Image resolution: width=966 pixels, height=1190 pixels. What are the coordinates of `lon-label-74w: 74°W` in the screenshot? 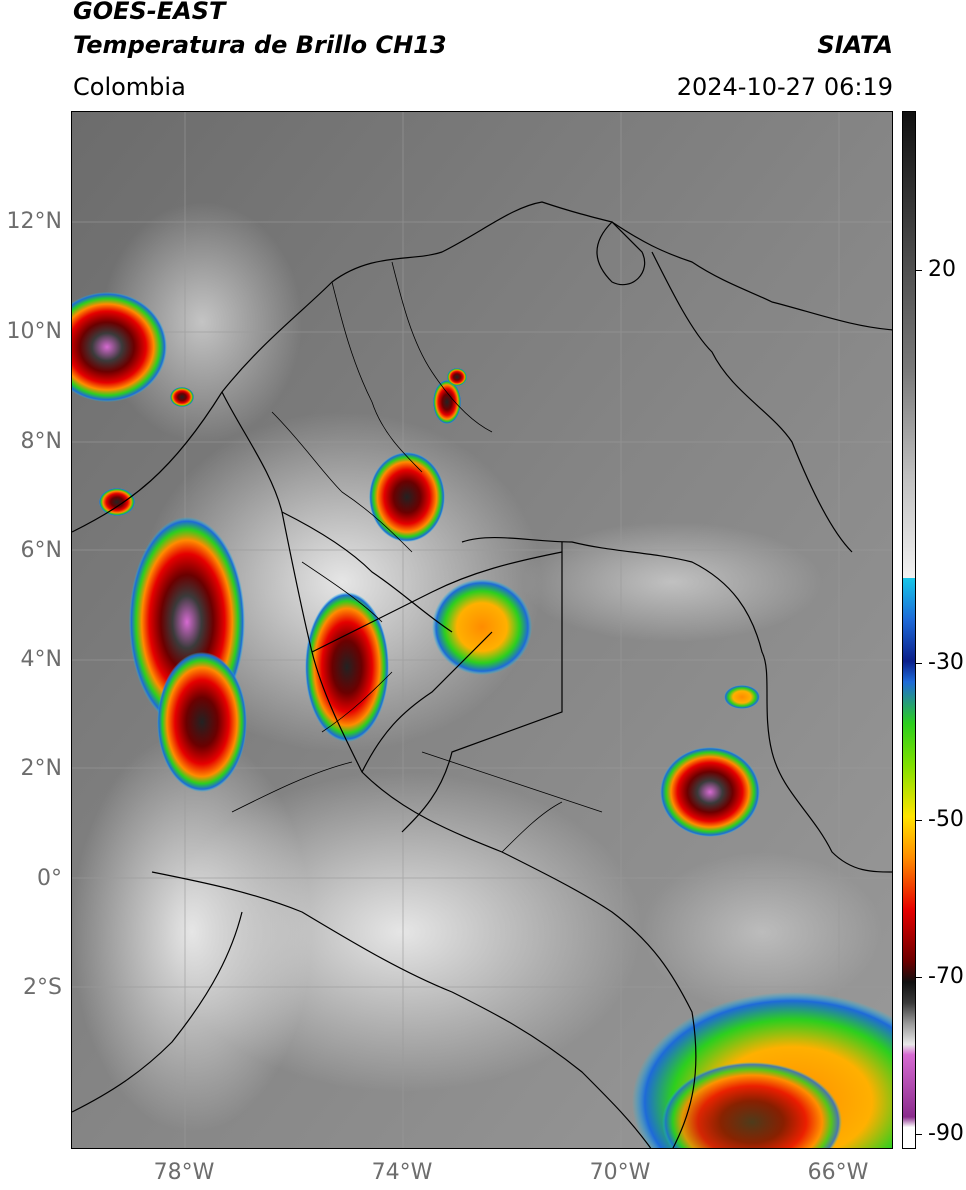 It's located at (402, 1172).